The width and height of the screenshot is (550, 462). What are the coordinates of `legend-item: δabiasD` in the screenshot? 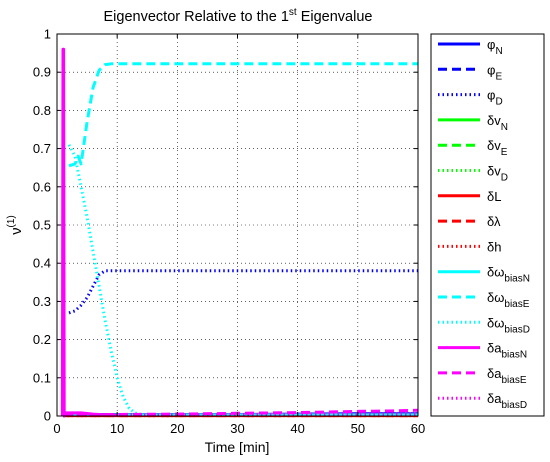 It's located at (482, 401).